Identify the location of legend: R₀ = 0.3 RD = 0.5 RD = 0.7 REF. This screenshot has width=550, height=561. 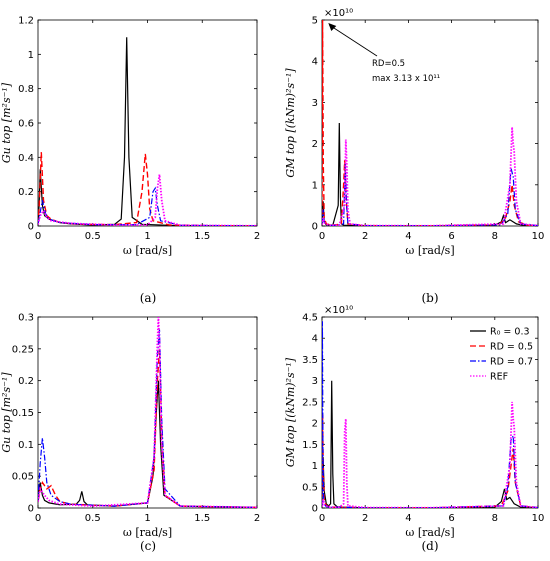
(501, 355).